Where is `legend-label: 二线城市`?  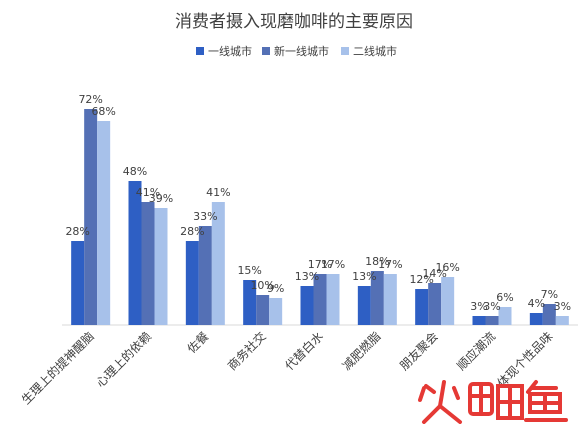 legend-label: 二线城市 is located at coordinates (375, 51).